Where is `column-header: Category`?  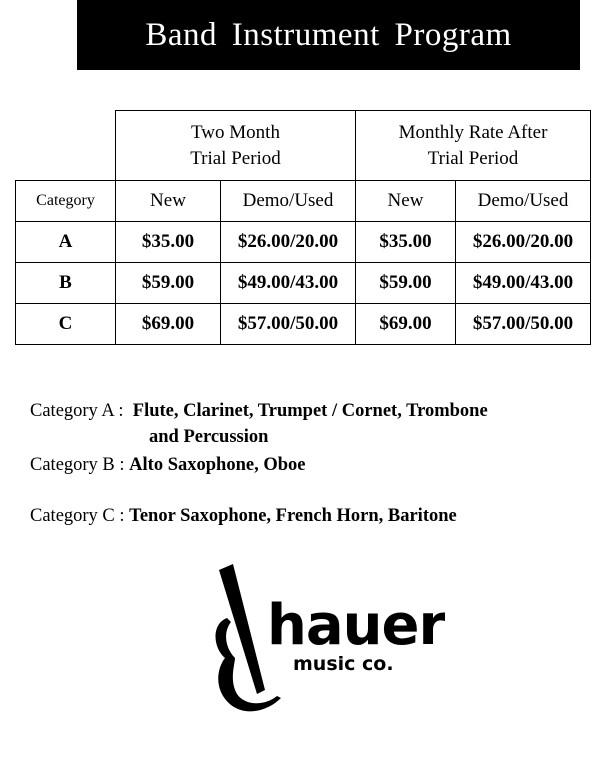
column-header: Category is located at coordinates (65, 201).